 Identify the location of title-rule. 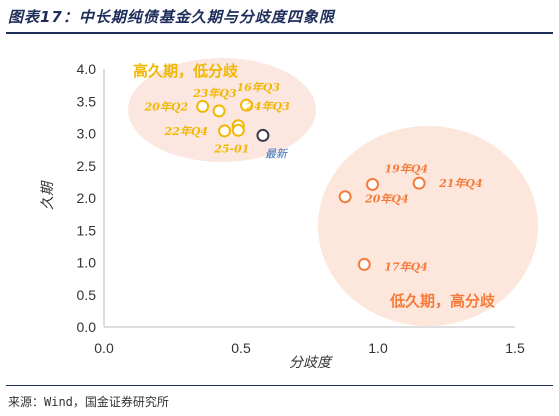
(279, 33).